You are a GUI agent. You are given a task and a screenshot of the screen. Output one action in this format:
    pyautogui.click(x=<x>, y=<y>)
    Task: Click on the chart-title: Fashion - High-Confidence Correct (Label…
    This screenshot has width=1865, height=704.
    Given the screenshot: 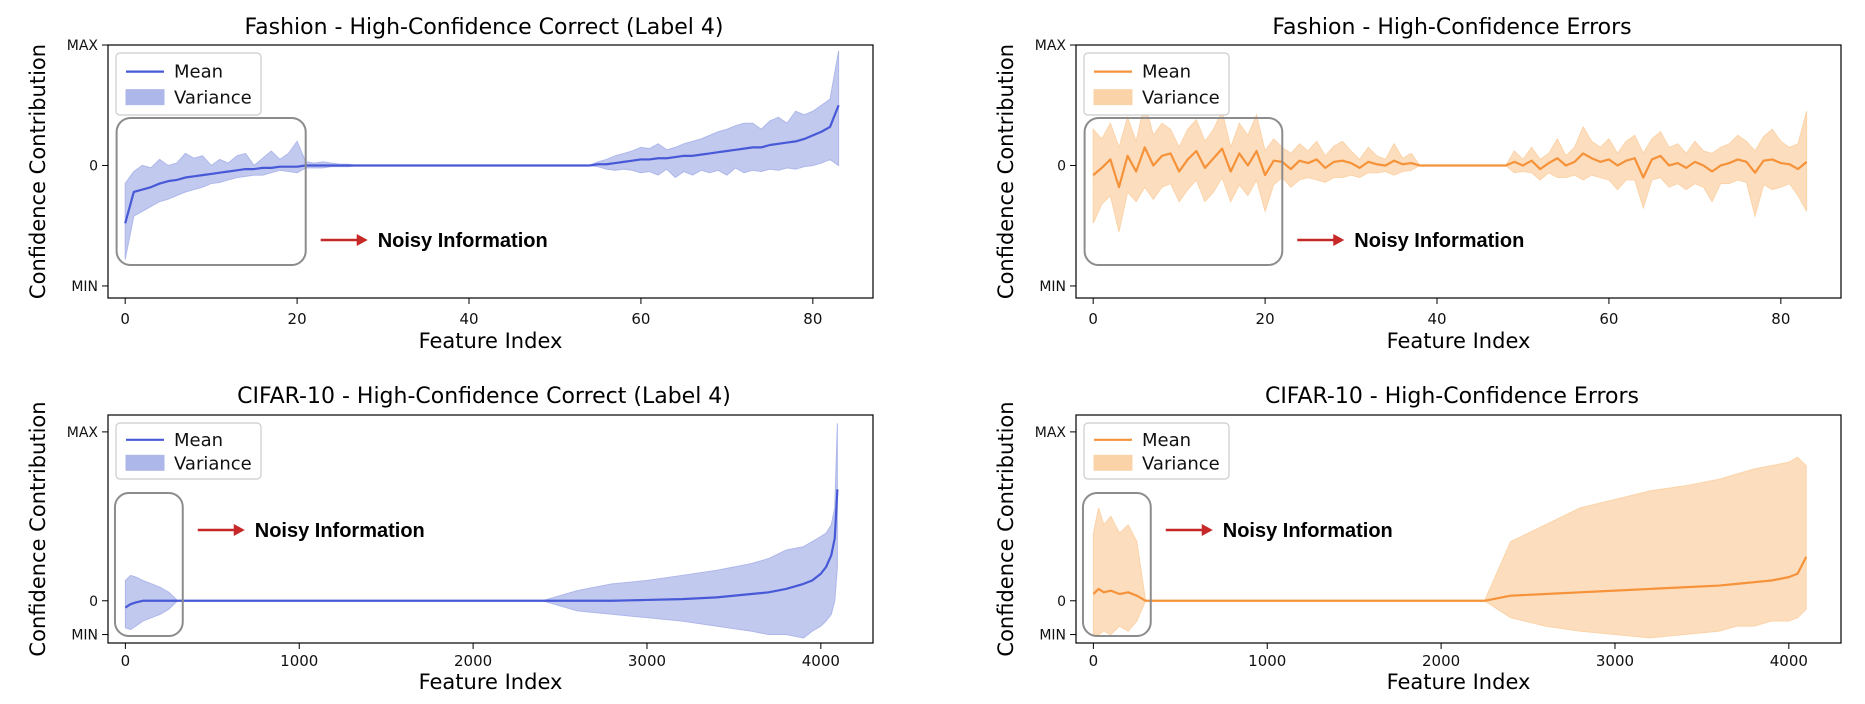 What is the action you would take?
    pyautogui.click(x=484, y=27)
    